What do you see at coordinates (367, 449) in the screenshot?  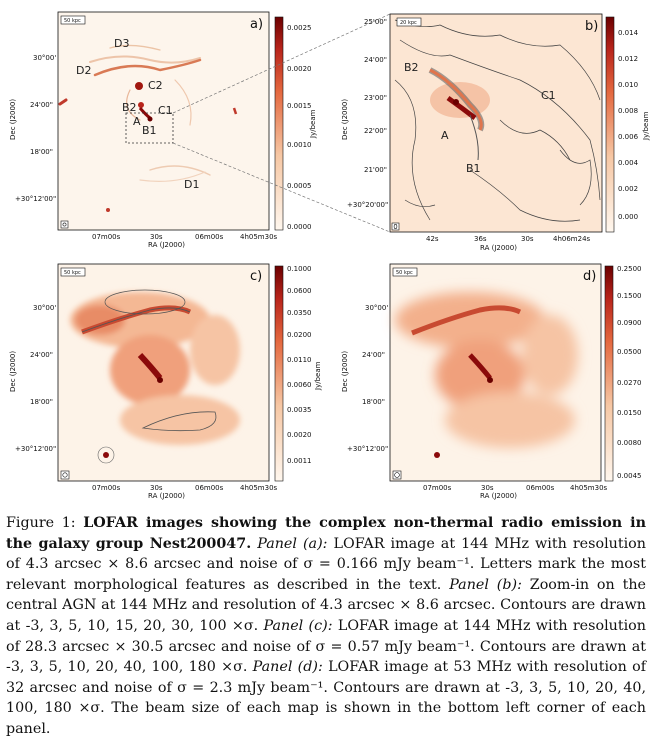 I see `svg-text: +30°12'00"` at bounding box center [367, 449].